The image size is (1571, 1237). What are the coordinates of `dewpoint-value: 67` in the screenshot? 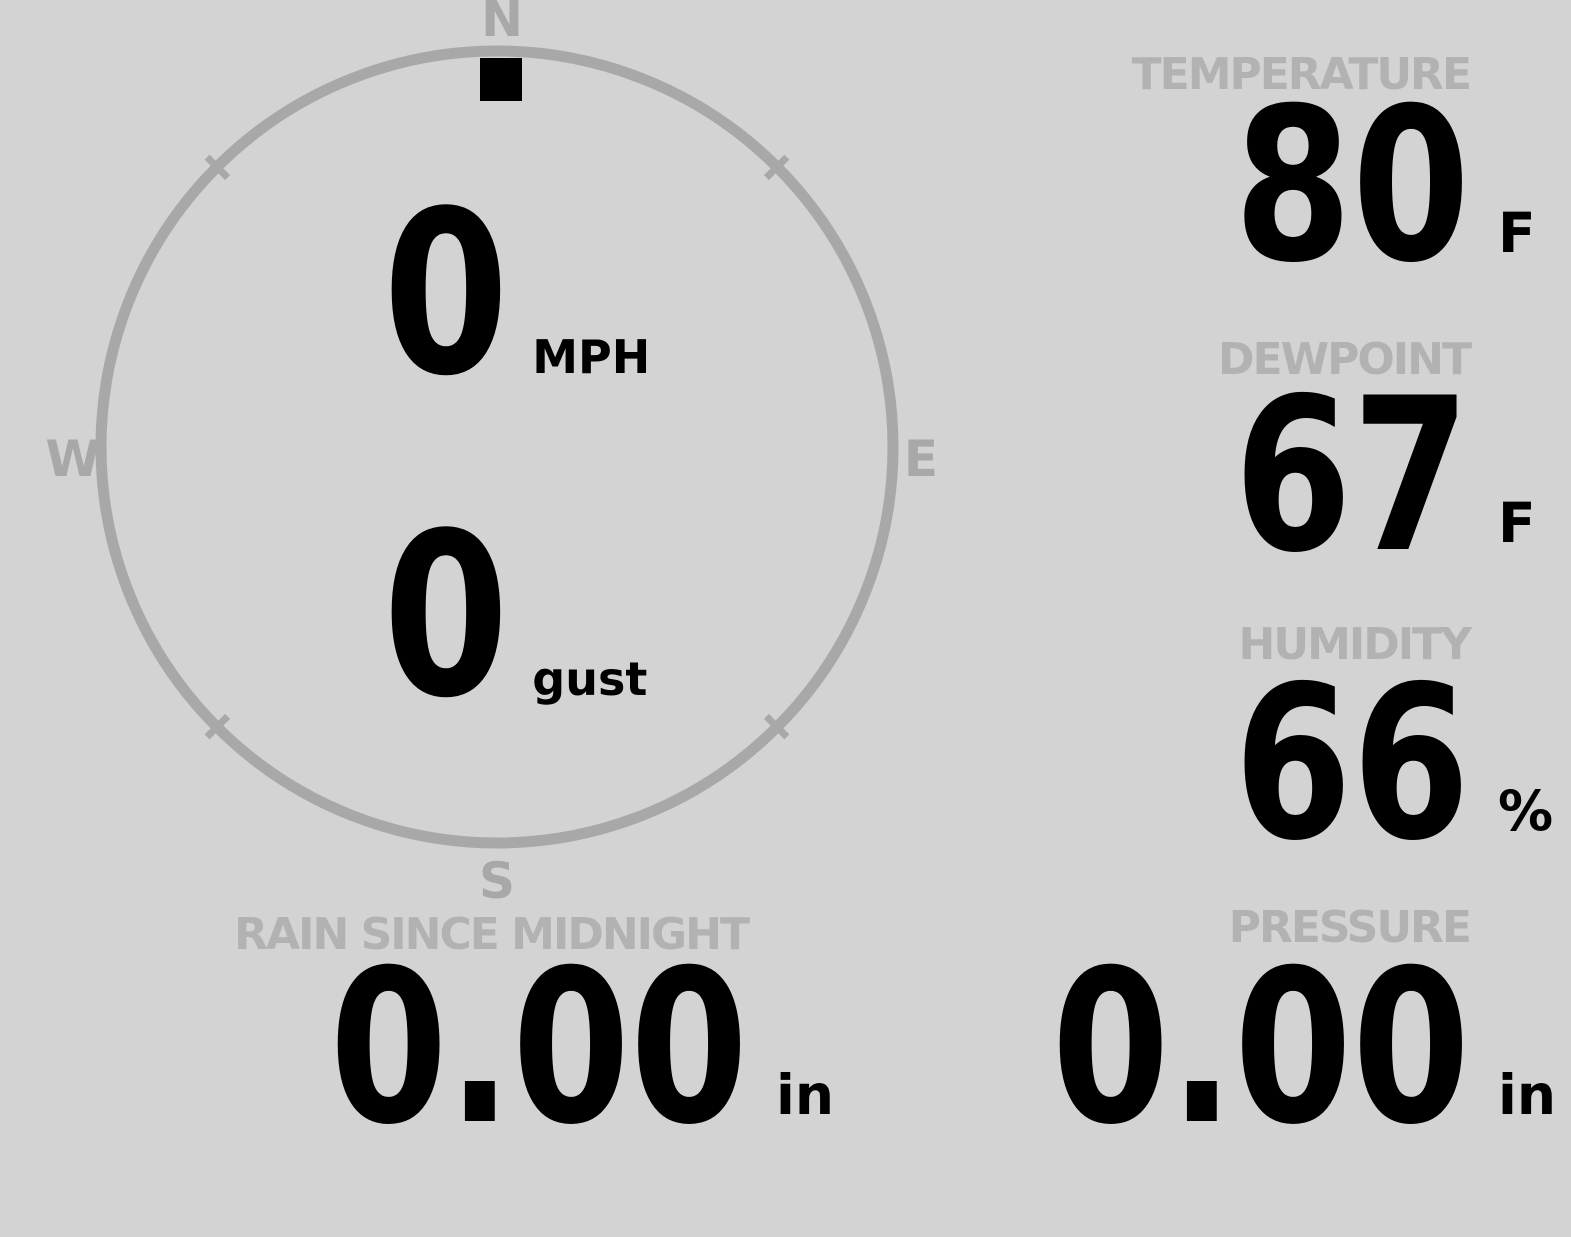 It's located at (1351, 475).